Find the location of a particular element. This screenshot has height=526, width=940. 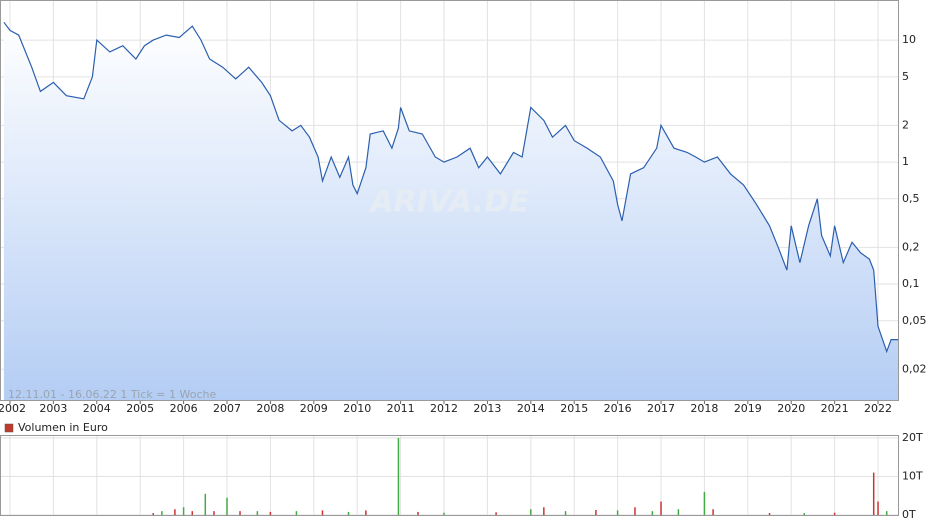

x-tick-label: 2014 is located at coordinates (531, 408).